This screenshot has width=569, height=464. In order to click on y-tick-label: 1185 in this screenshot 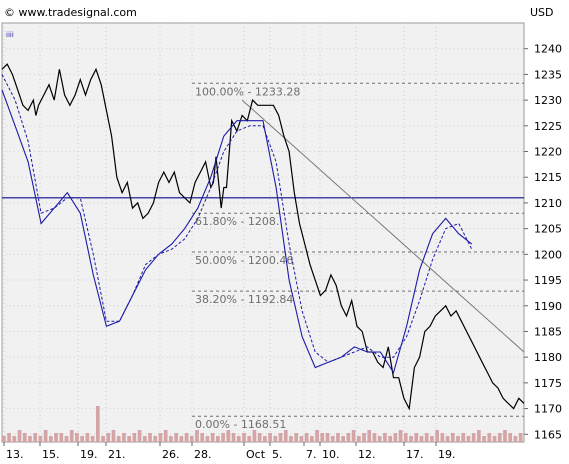, I will do `click(548, 331)`.